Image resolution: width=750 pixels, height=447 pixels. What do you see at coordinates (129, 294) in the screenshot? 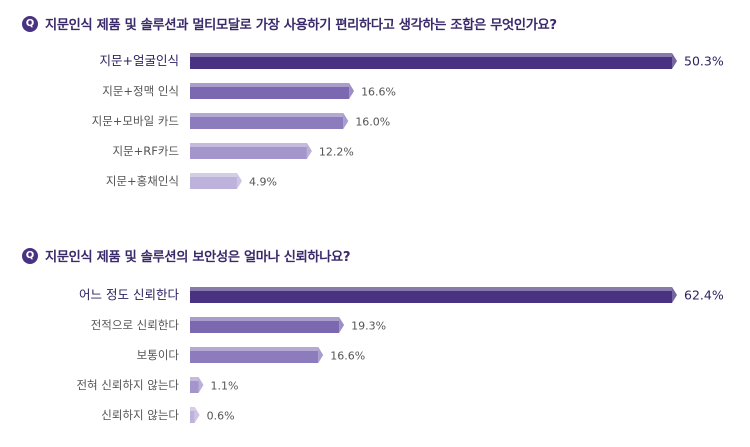
I see `category-label: 어느 정도 신뢰한다` at bounding box center [129, 294].